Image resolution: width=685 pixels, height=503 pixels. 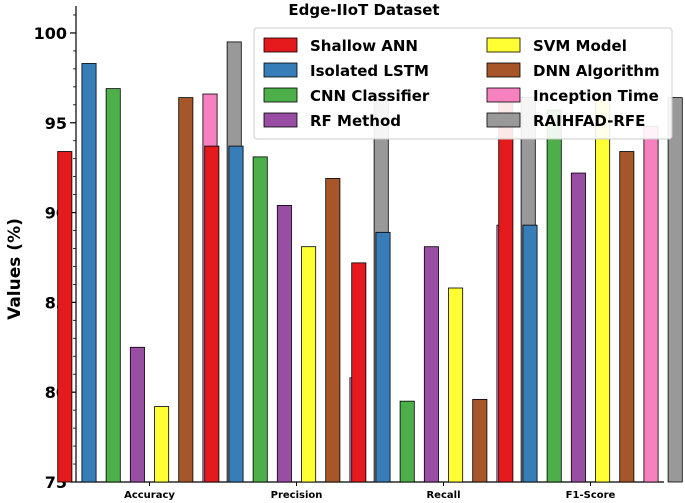 I want to click on bar-dnn-algorithm-f1-score, so click(x=627, y=317).